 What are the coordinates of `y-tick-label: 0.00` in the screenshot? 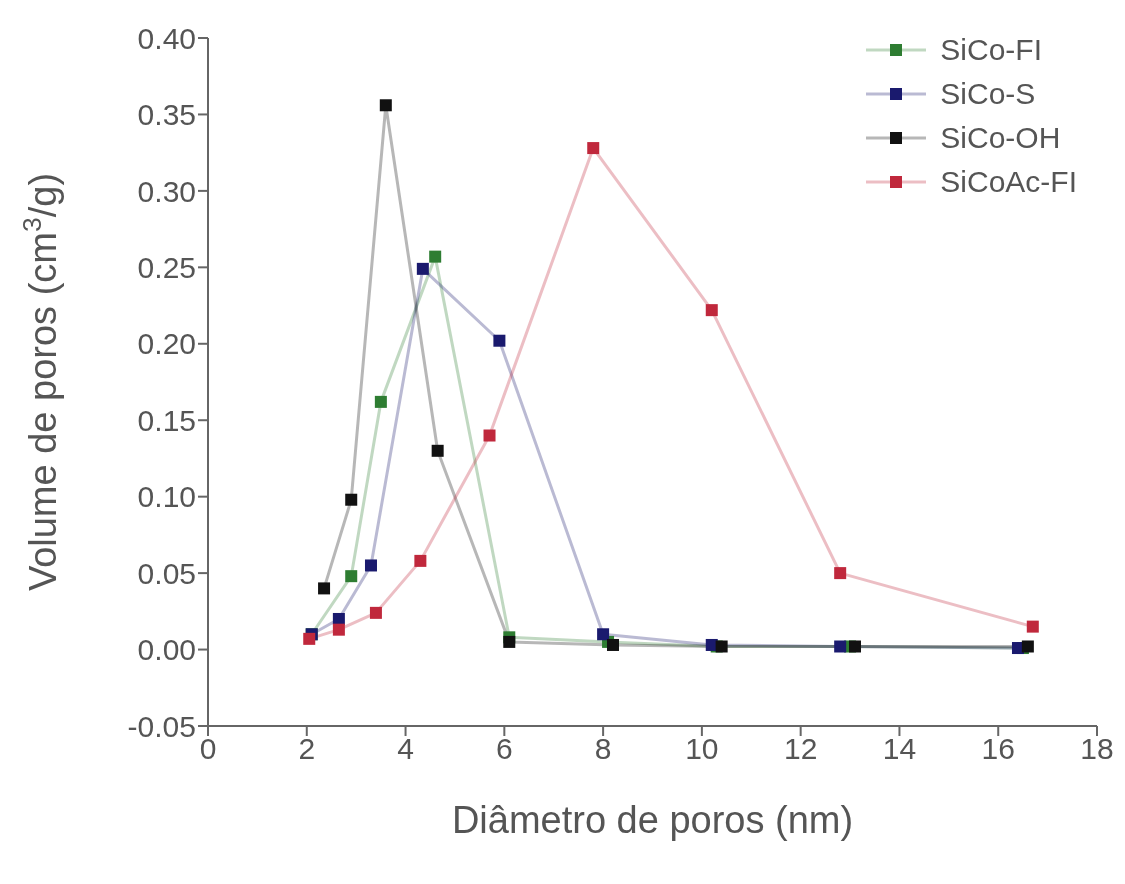 It's located at (166, 650).